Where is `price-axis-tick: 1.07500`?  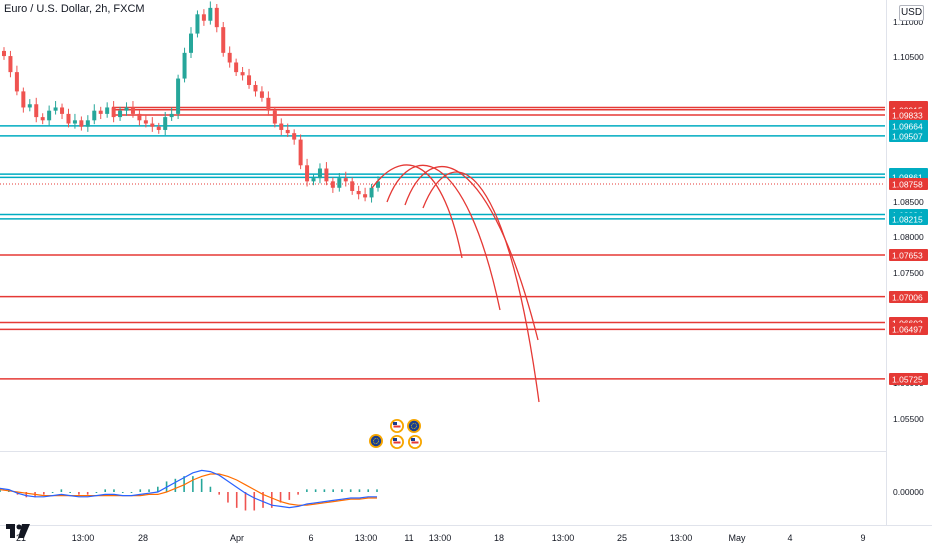
price-axis-tick: 1.07500 is located at coordinates (908, 273).